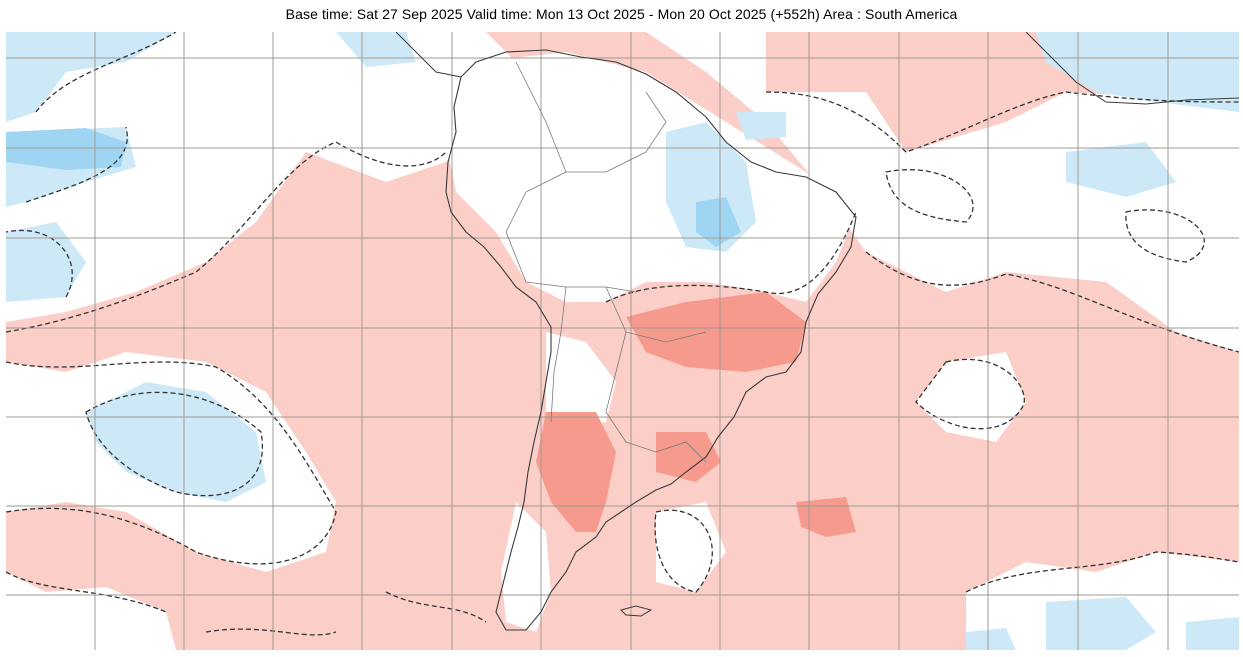  What do you see at coordinates (428, 54) in the screenshot?
I see `central-america-coastline` at bounding box center [428, 54].